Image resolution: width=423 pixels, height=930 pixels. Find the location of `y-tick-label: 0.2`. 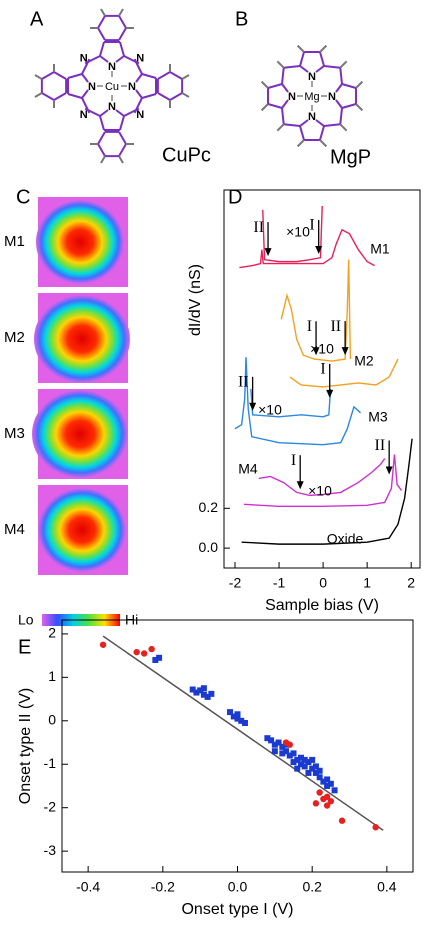

y-tick-label: 0.2 is located at coordinates (209, 507).